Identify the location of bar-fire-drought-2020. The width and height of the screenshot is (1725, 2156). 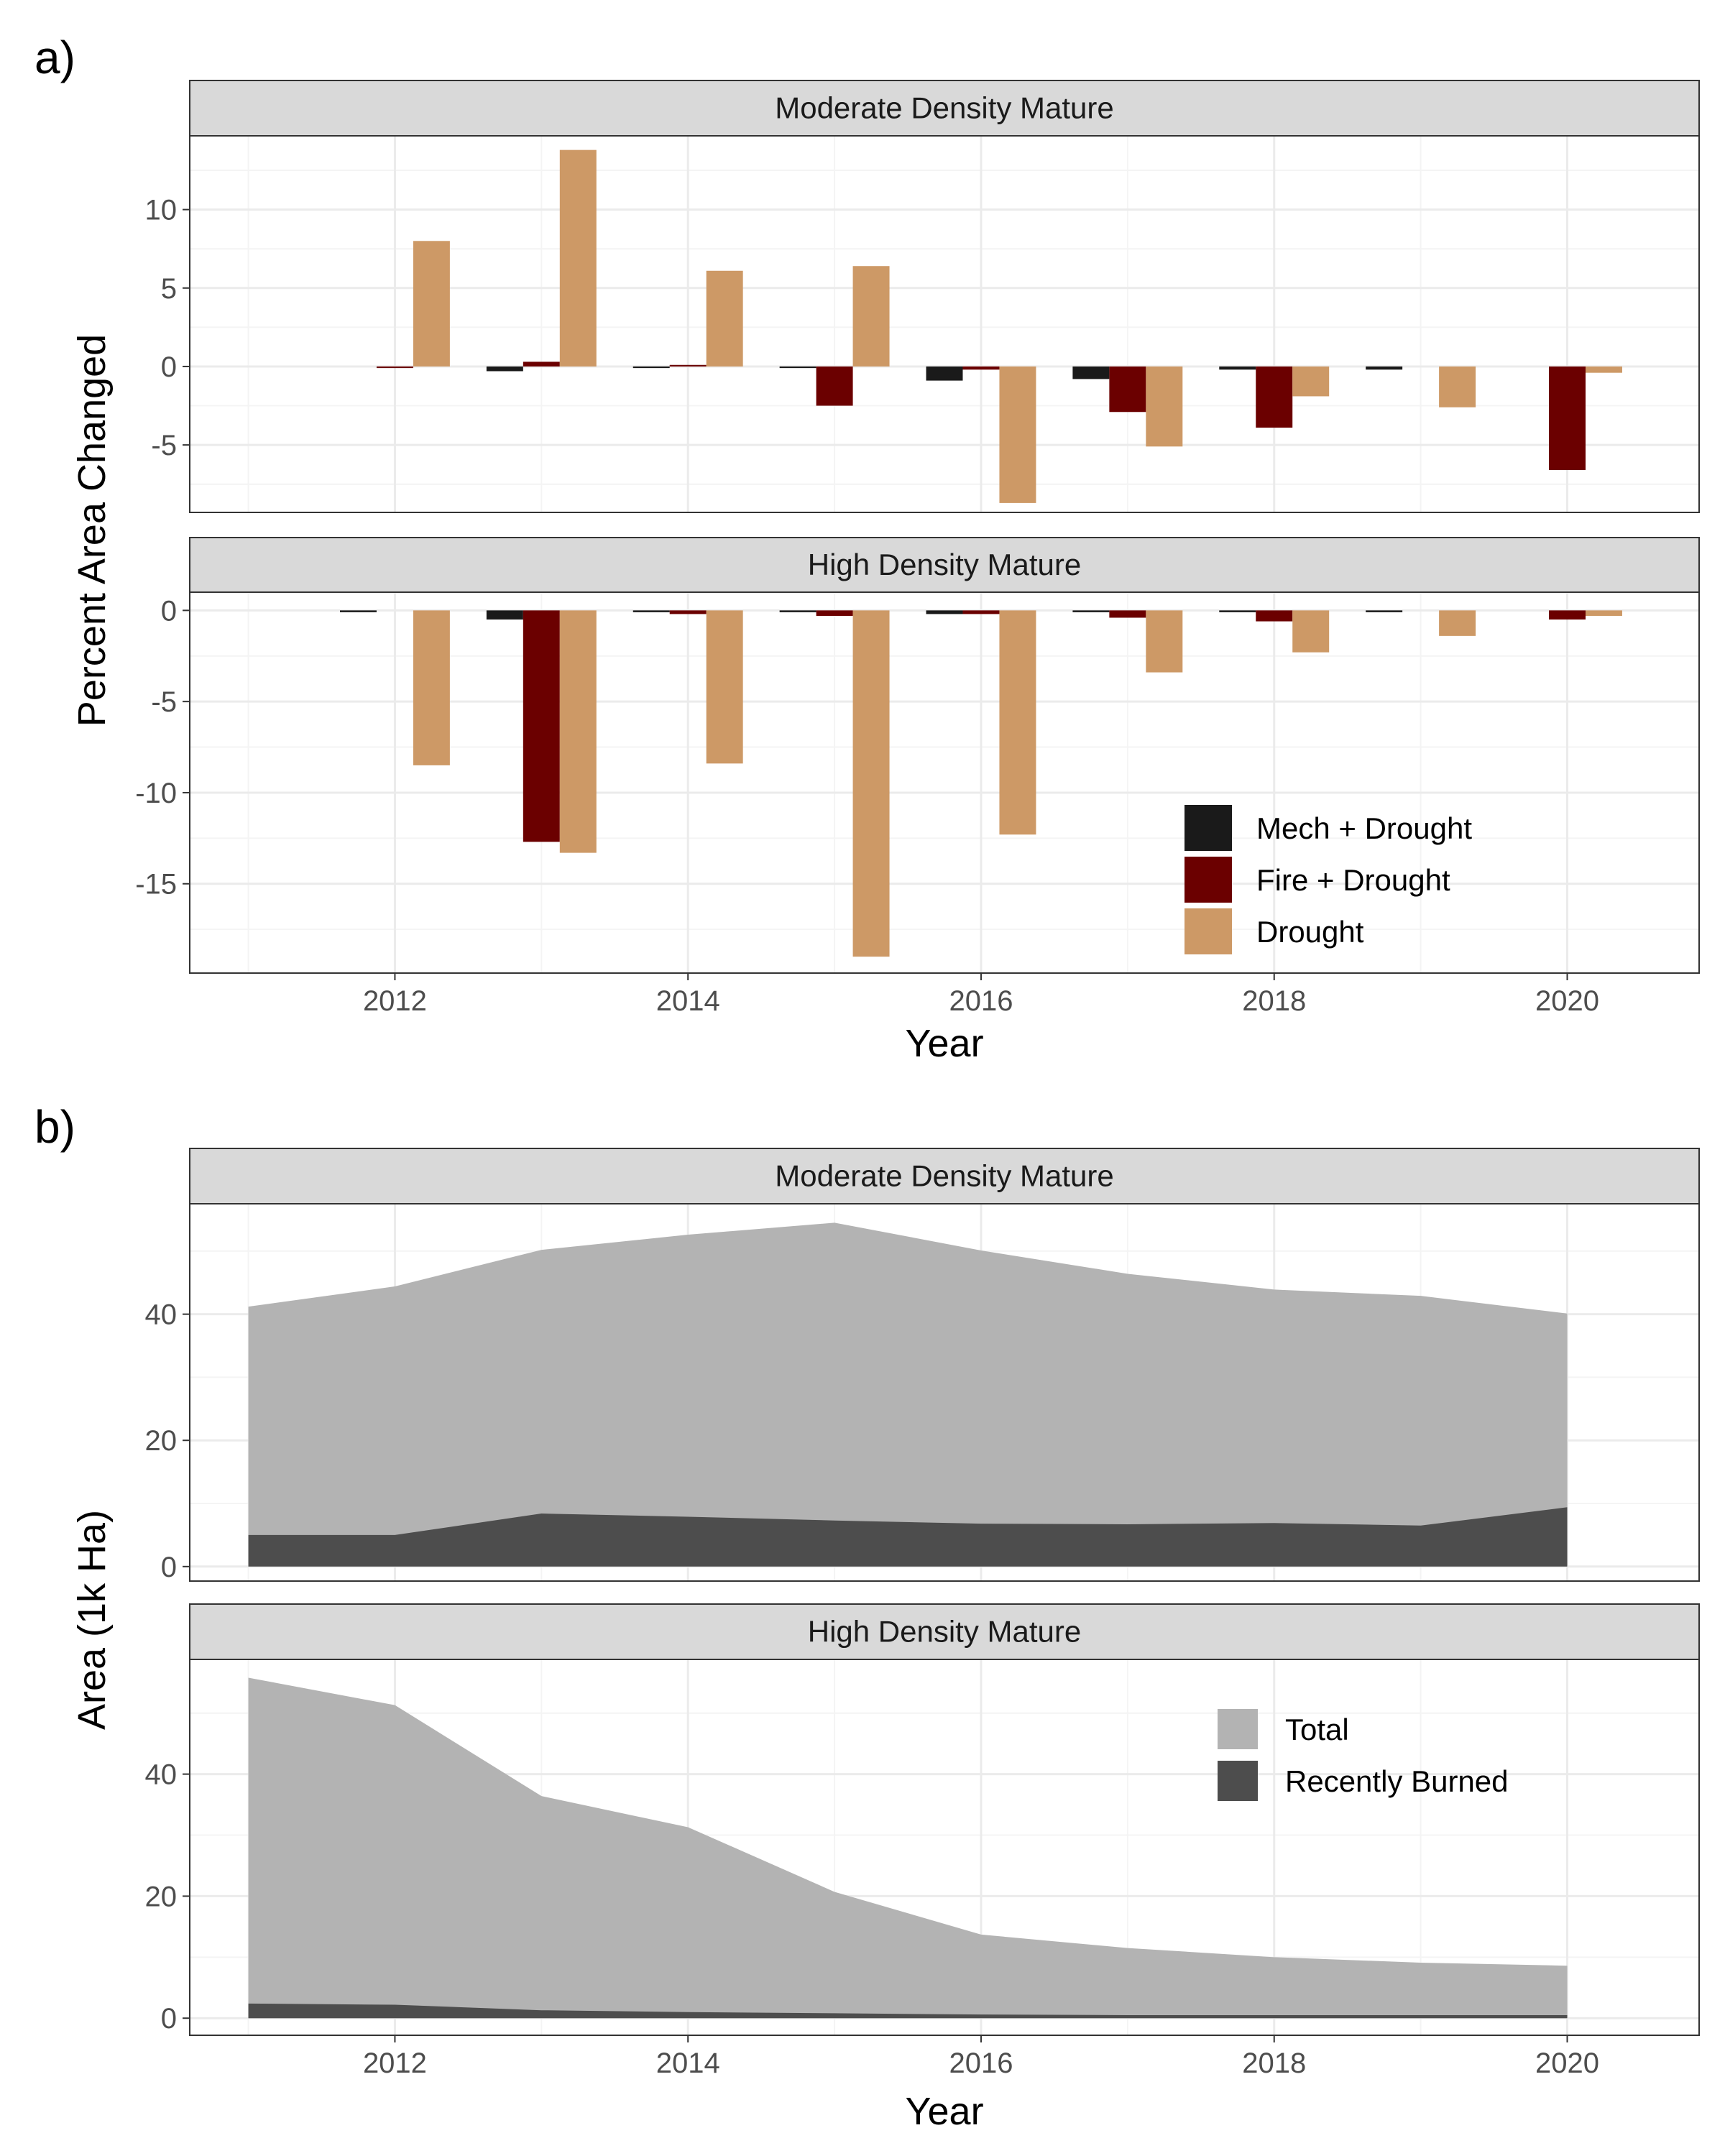
(1567, 419).